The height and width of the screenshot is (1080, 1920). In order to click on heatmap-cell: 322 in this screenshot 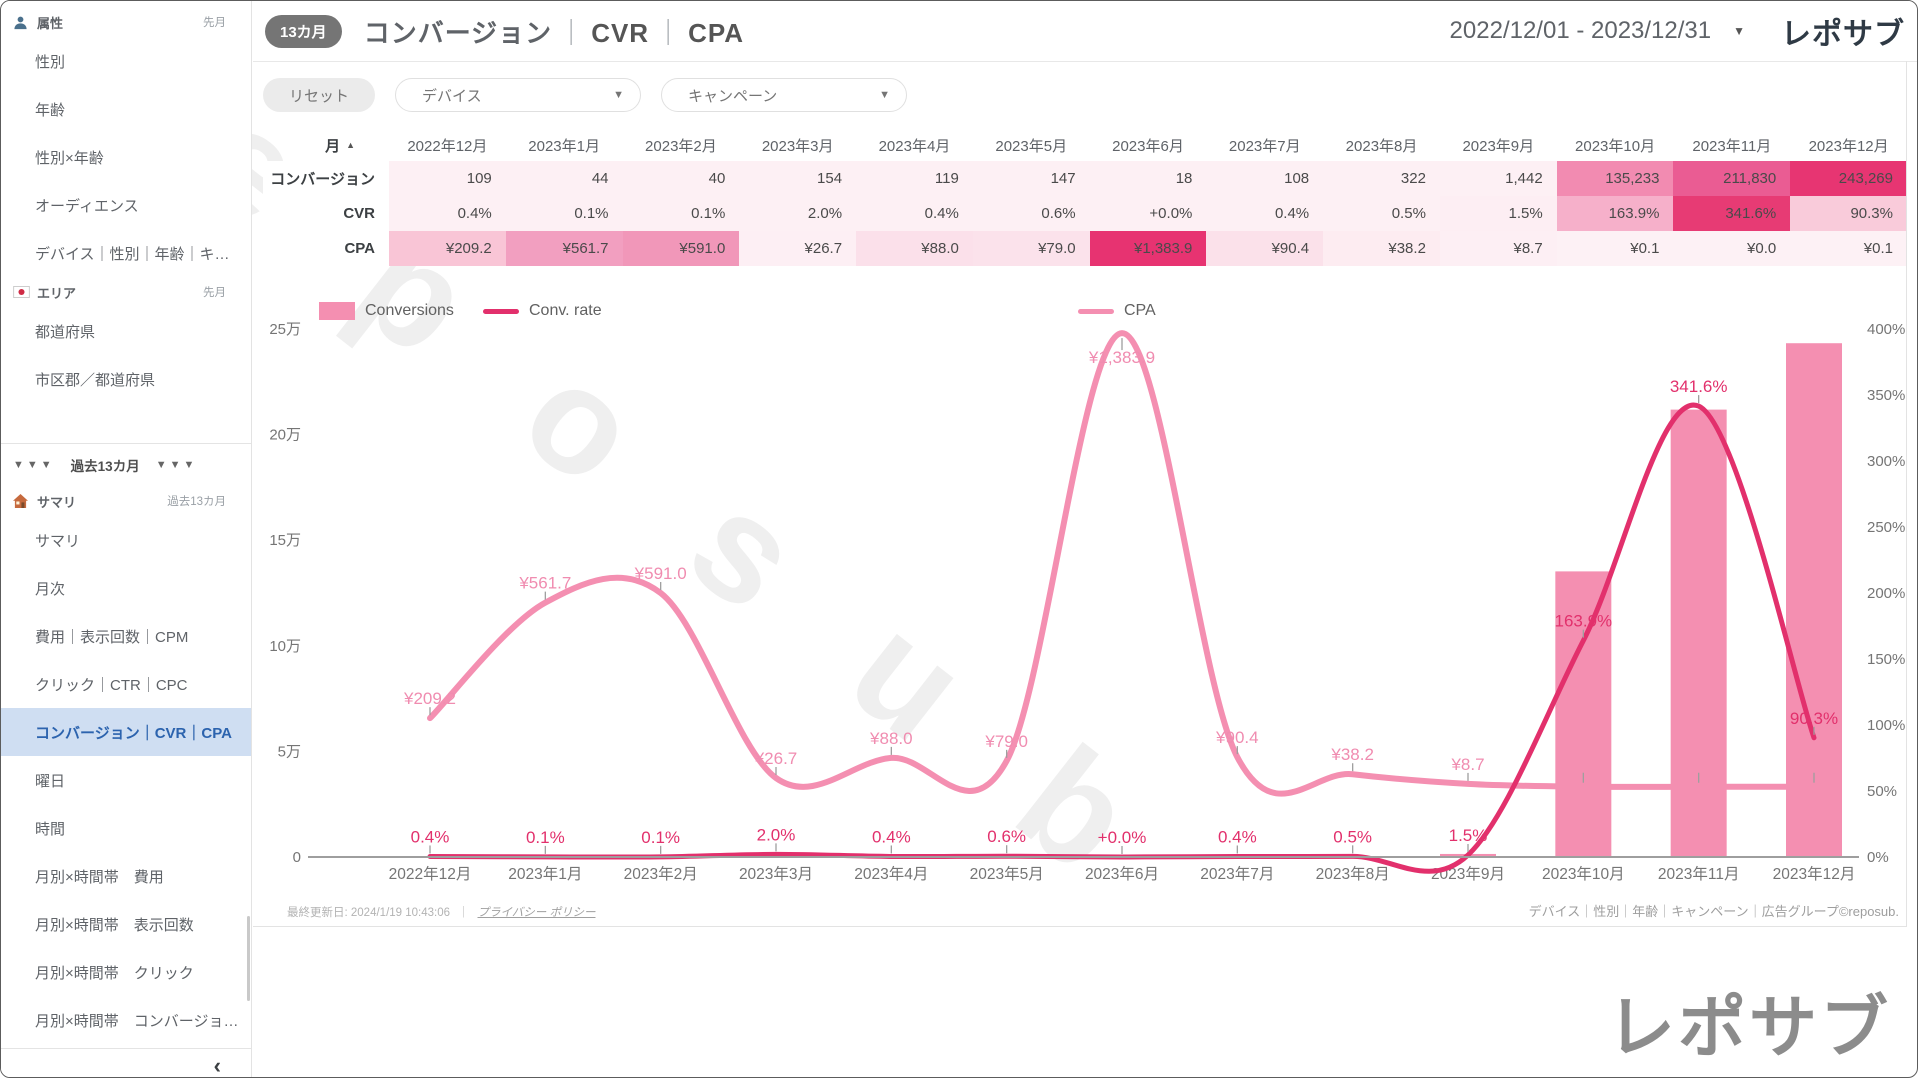, I will do `click(1381, 178)`.